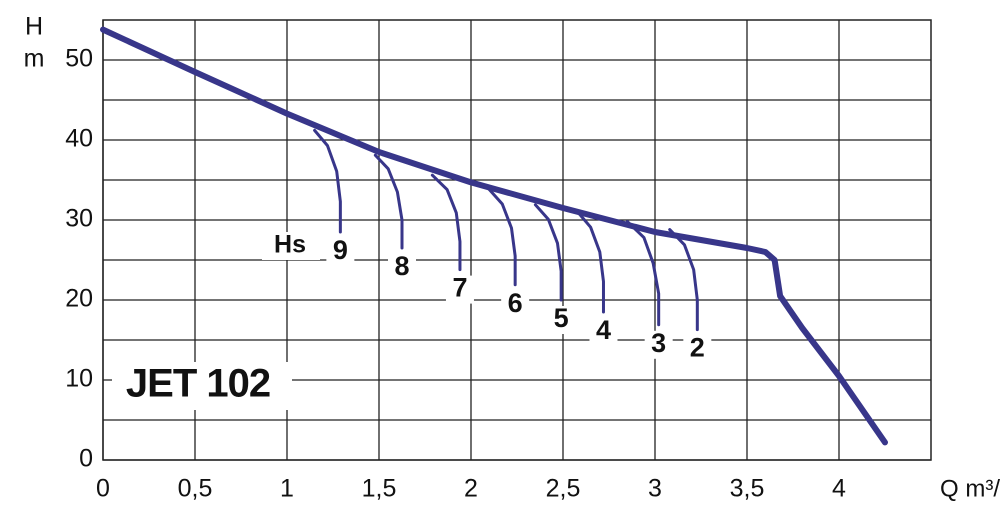 Image resolution: width=1000 pixels, height=516 pixels. I want to click on series-label: 2, so click(697, 348).